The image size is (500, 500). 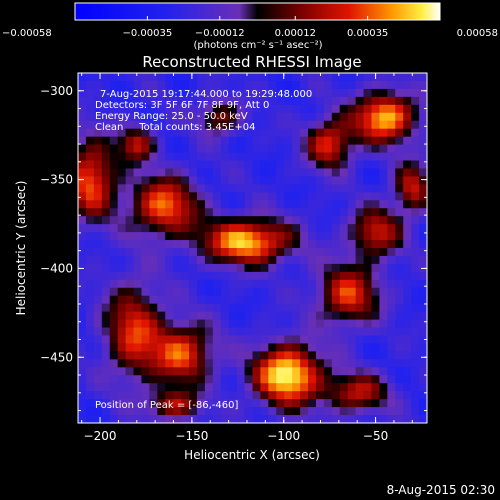 I want to click on colorbar, so click(x=257, y=11).